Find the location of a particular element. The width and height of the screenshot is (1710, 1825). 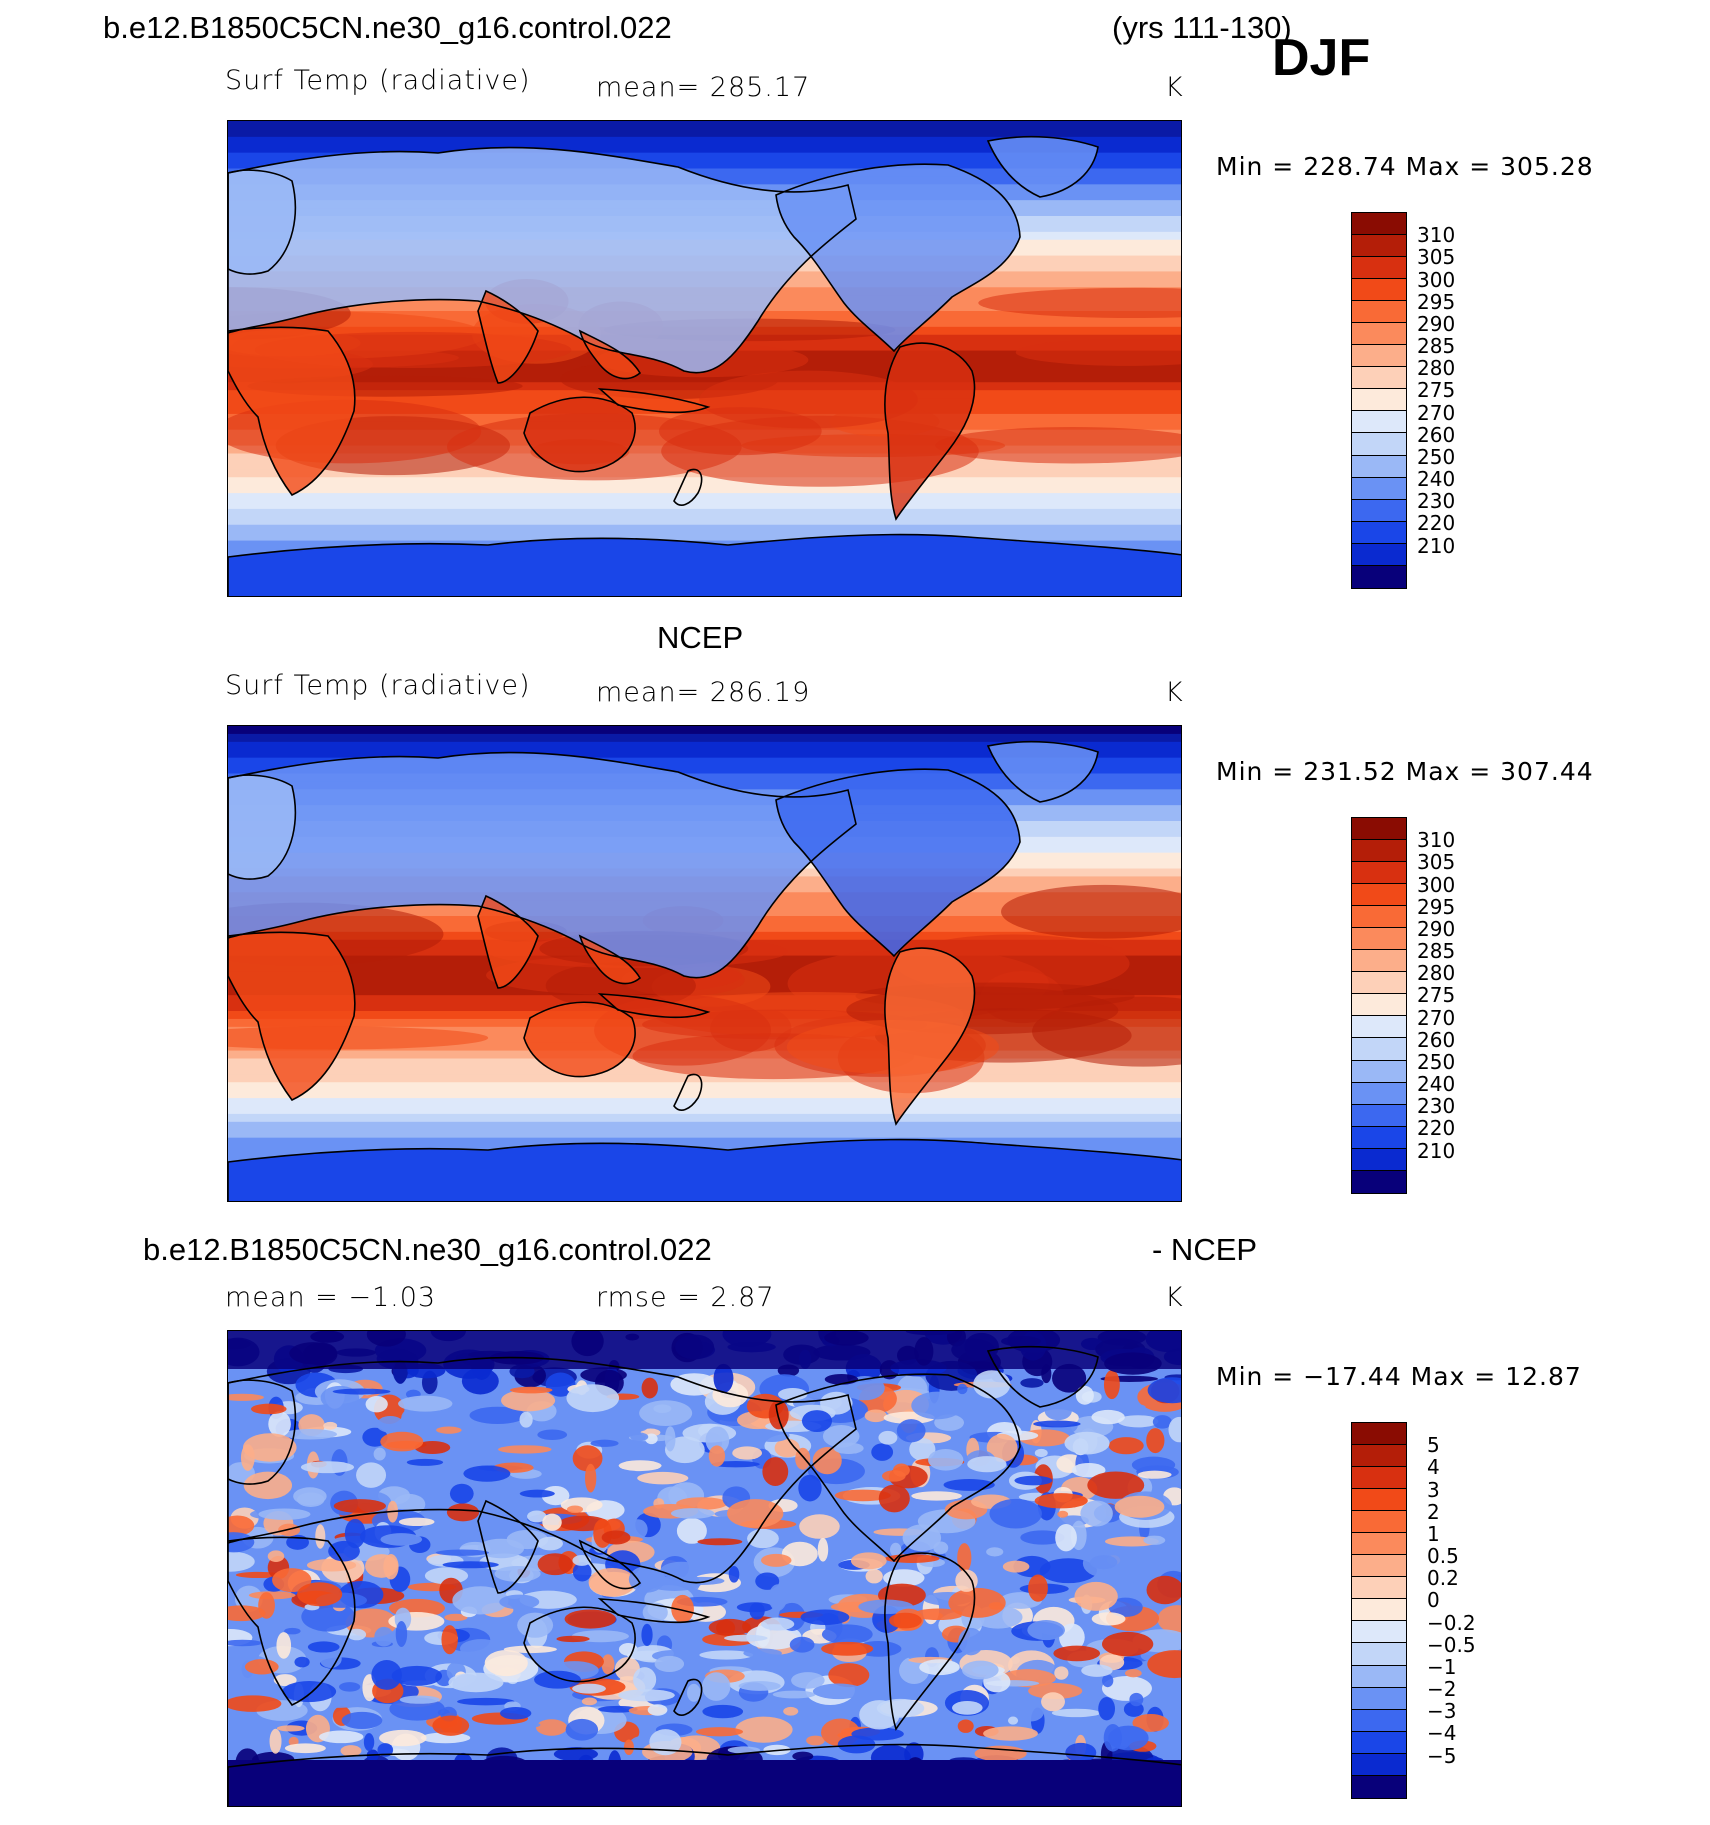

cold-land-namerica is located at coordinates (898, 862).